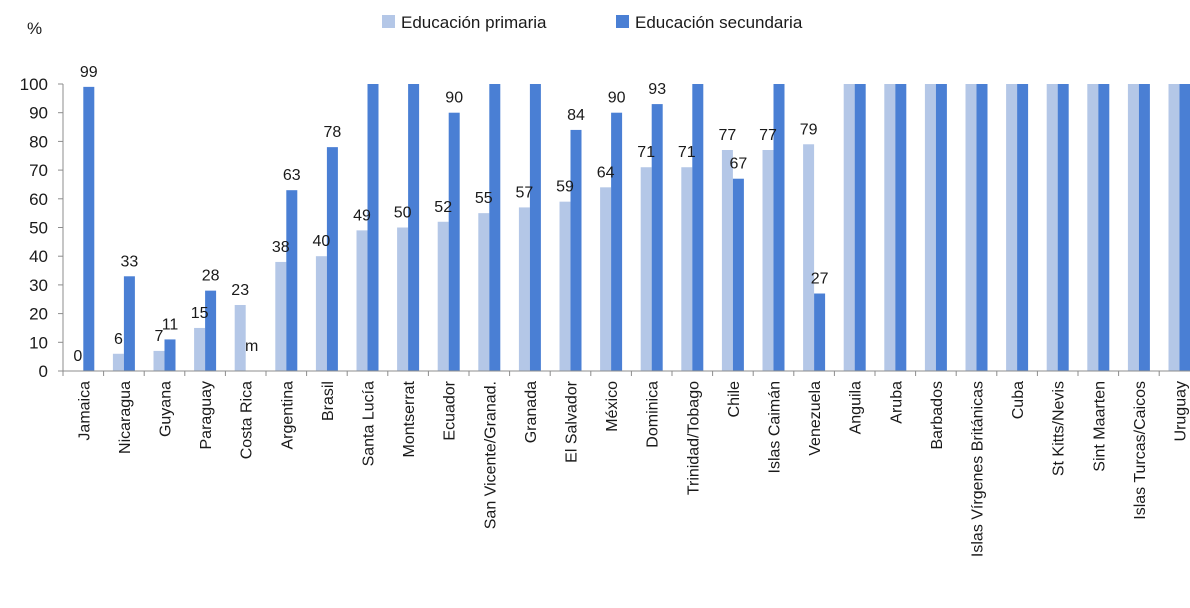 This screenshot has height=608, width=1190. Describe the element at coordinates (484, 198) in the screenshot. I see `data-label-primaria: 55` at that location.